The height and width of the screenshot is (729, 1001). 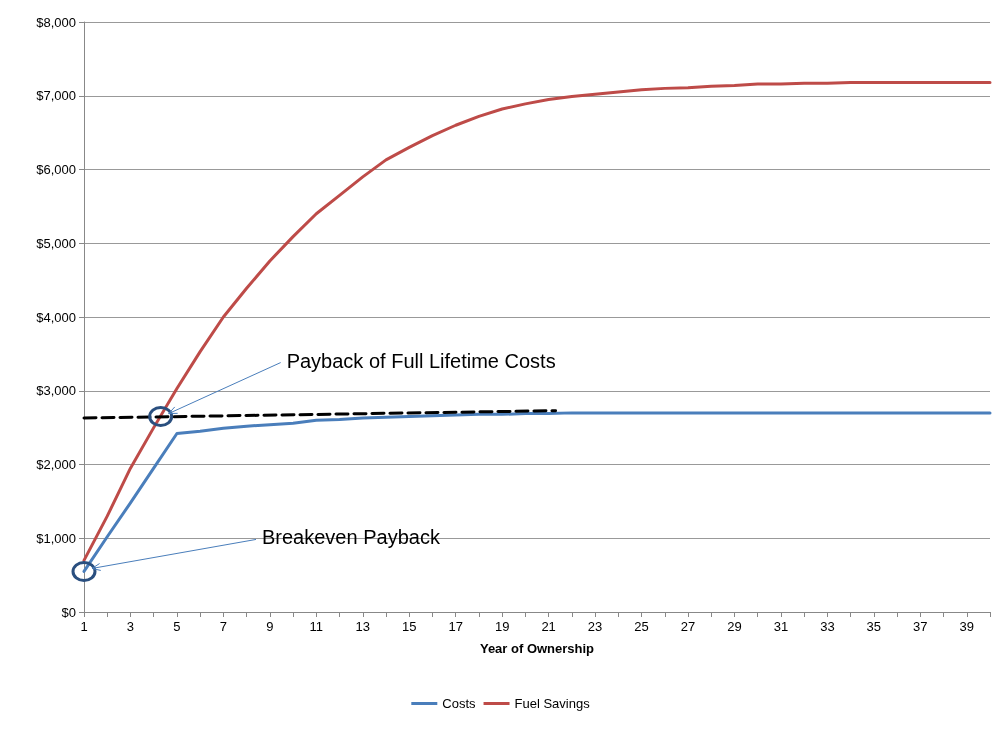 What do you see at coordinates (84, 626) in the screenshot?
I see `x-tick-label: 1` at bounding box center [84, 626].